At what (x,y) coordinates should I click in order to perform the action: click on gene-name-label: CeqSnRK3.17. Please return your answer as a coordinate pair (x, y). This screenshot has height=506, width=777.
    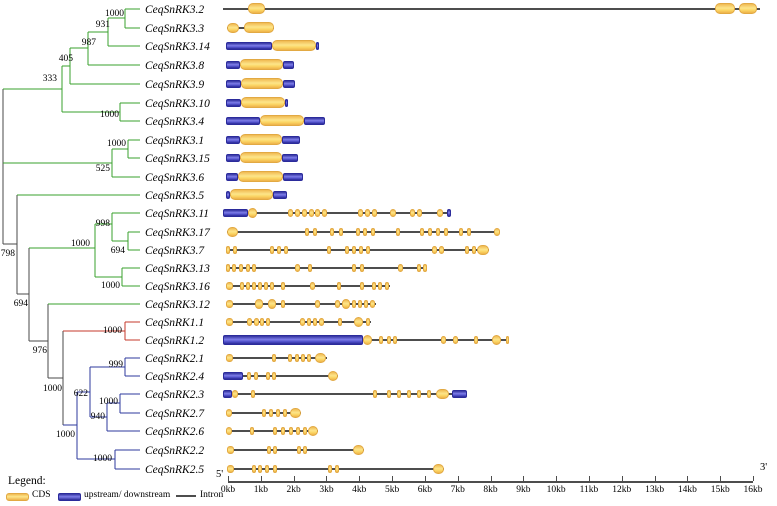
    Looking at the image, I should click on (178, 233).